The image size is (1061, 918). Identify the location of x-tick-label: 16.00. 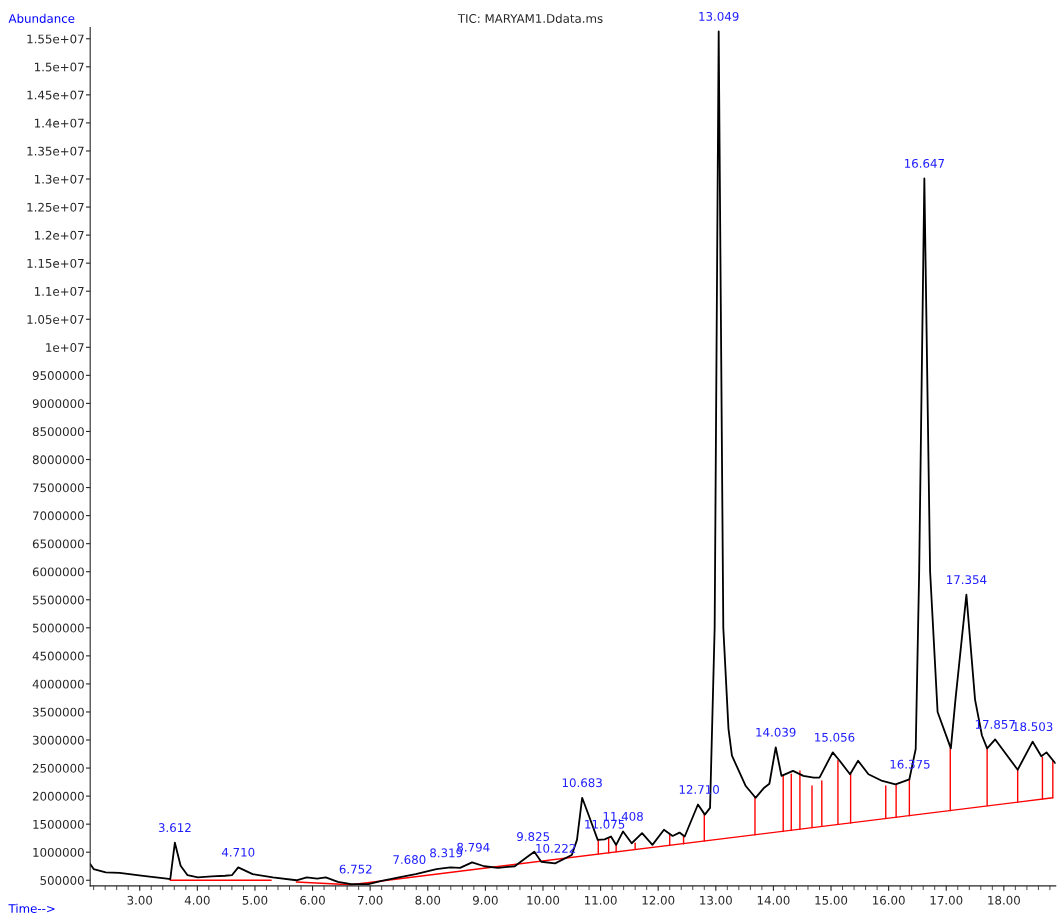
(889, 900).